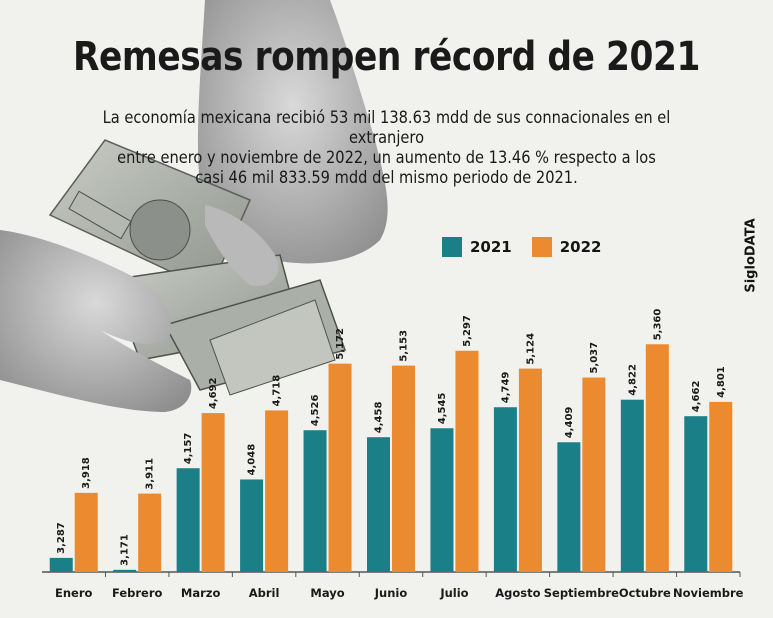 The image size is (773, 618). Describe the element at coordinates (213, 393) in the screenshot. I see `data-label: 4,692` at that location.